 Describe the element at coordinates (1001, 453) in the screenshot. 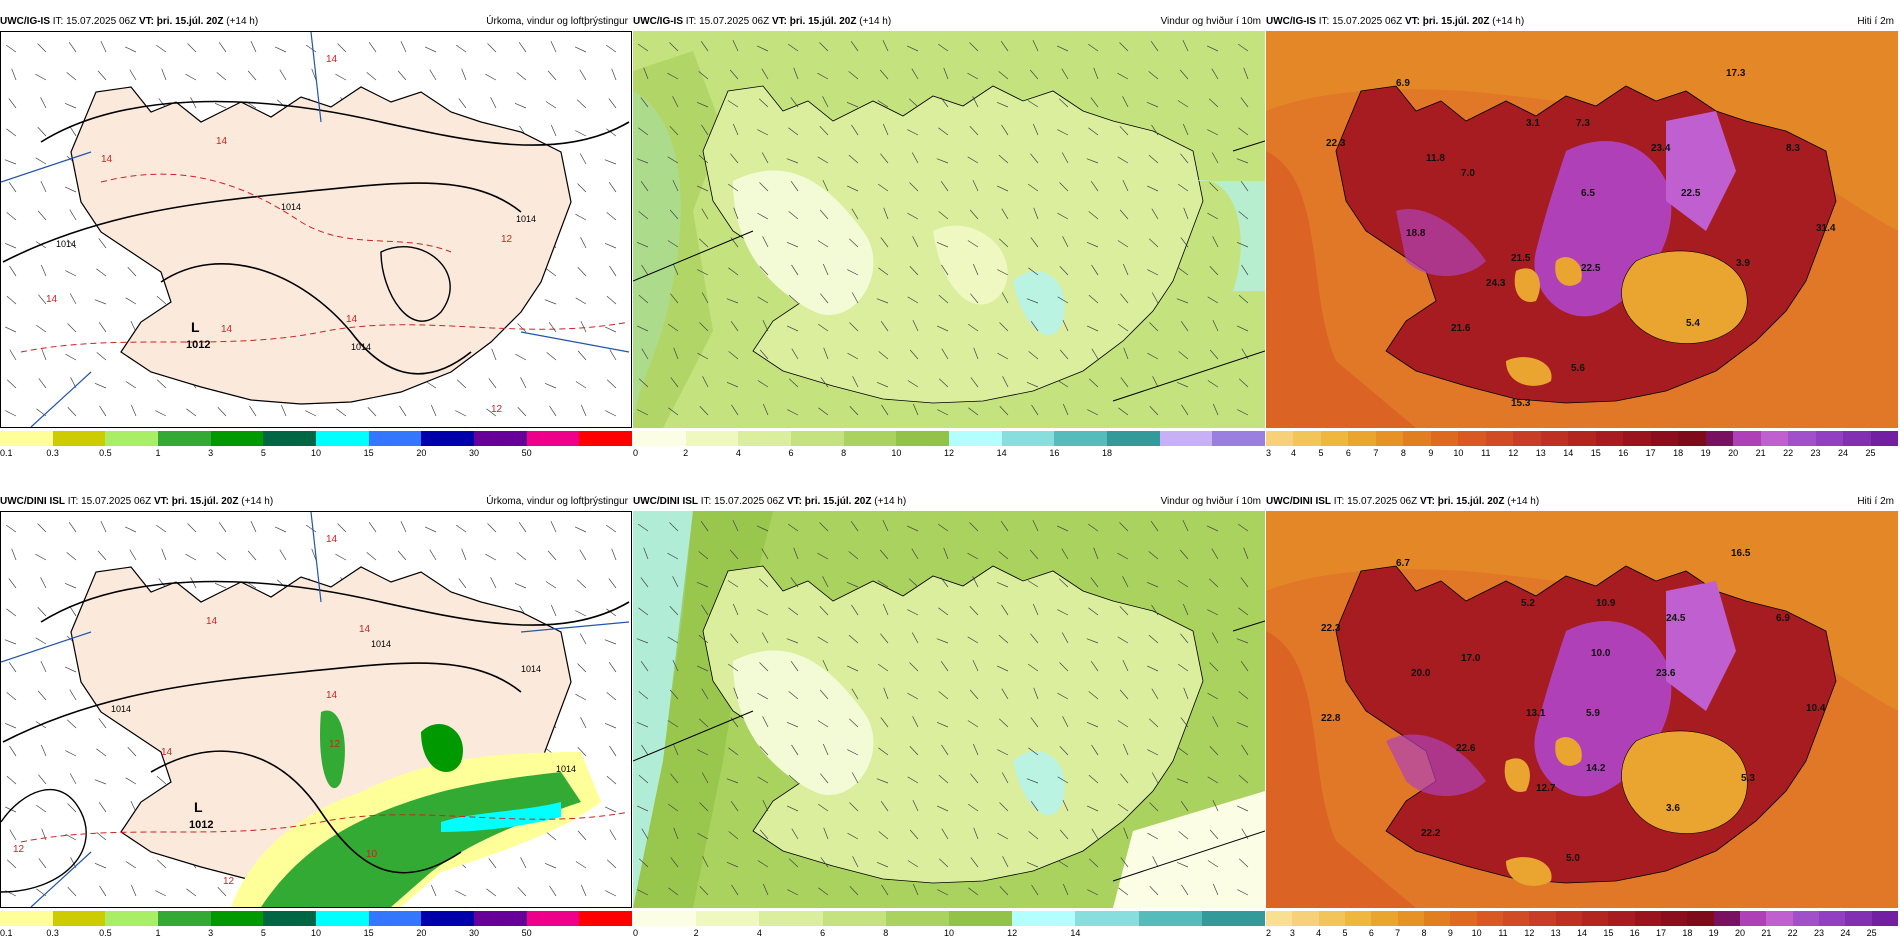

I see `colorbar-tick: 14` at that location.